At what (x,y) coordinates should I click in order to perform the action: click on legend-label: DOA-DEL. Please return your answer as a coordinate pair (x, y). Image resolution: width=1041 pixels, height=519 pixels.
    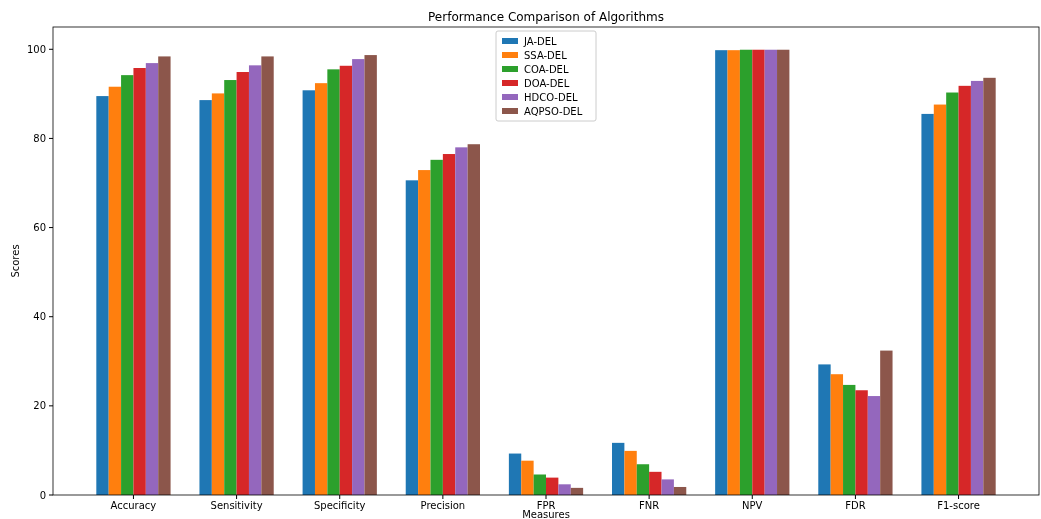
    Looking at the image, I should click on (547, 83).